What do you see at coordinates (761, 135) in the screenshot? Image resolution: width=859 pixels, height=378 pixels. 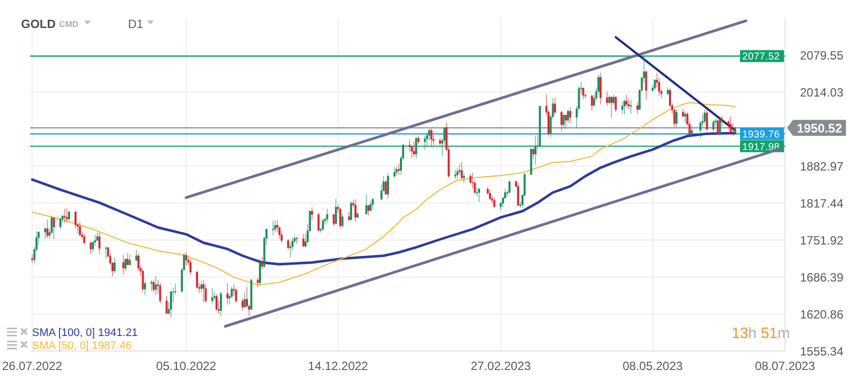 I see `ref-line-label: 1939.76` at bounding box center [761, 135].